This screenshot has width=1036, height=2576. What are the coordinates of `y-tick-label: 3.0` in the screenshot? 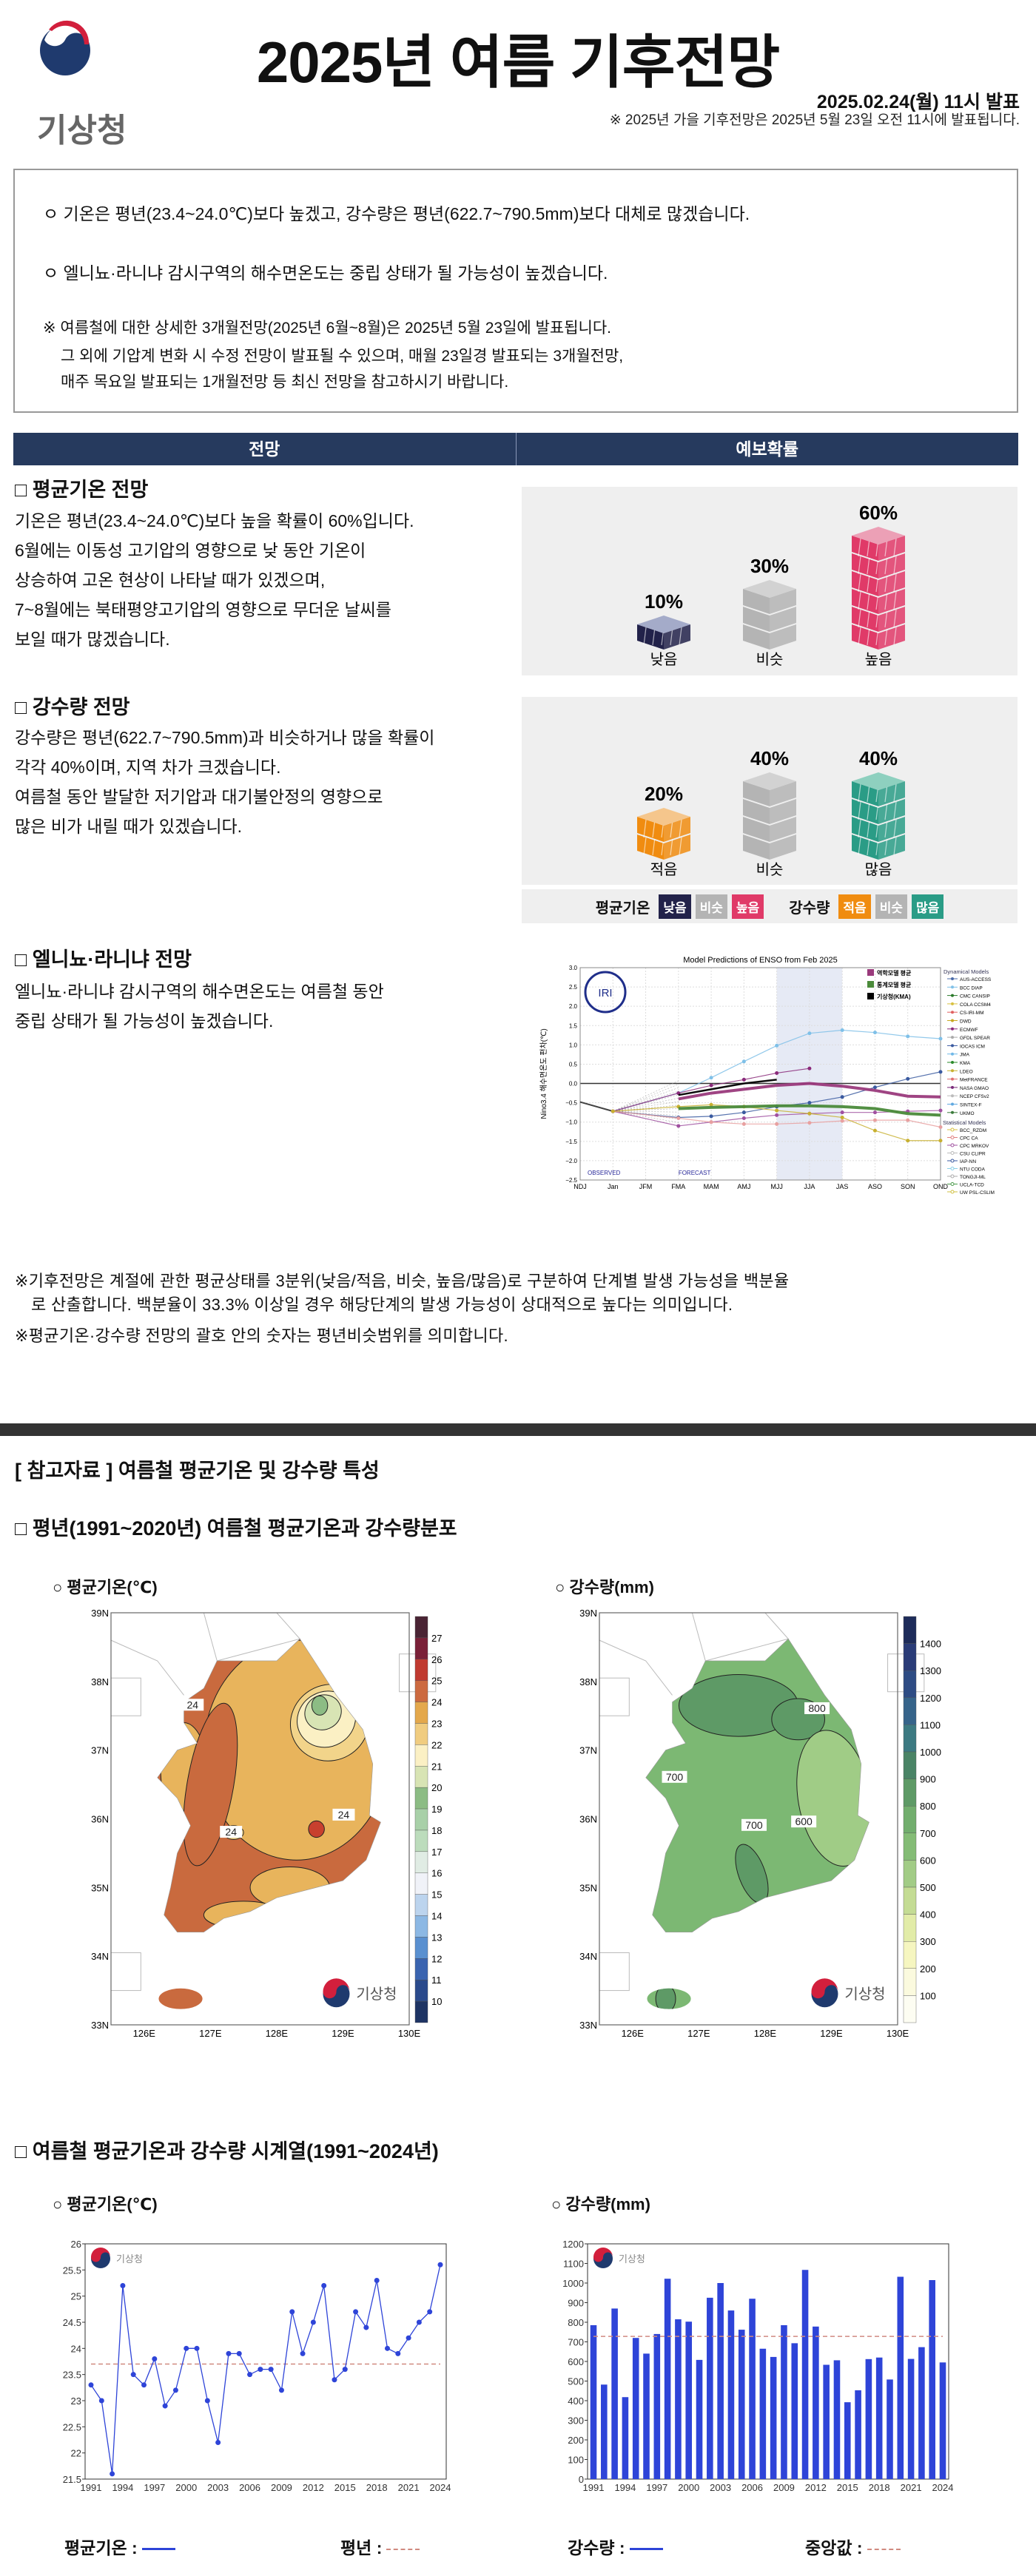 It's located at (573, 968).